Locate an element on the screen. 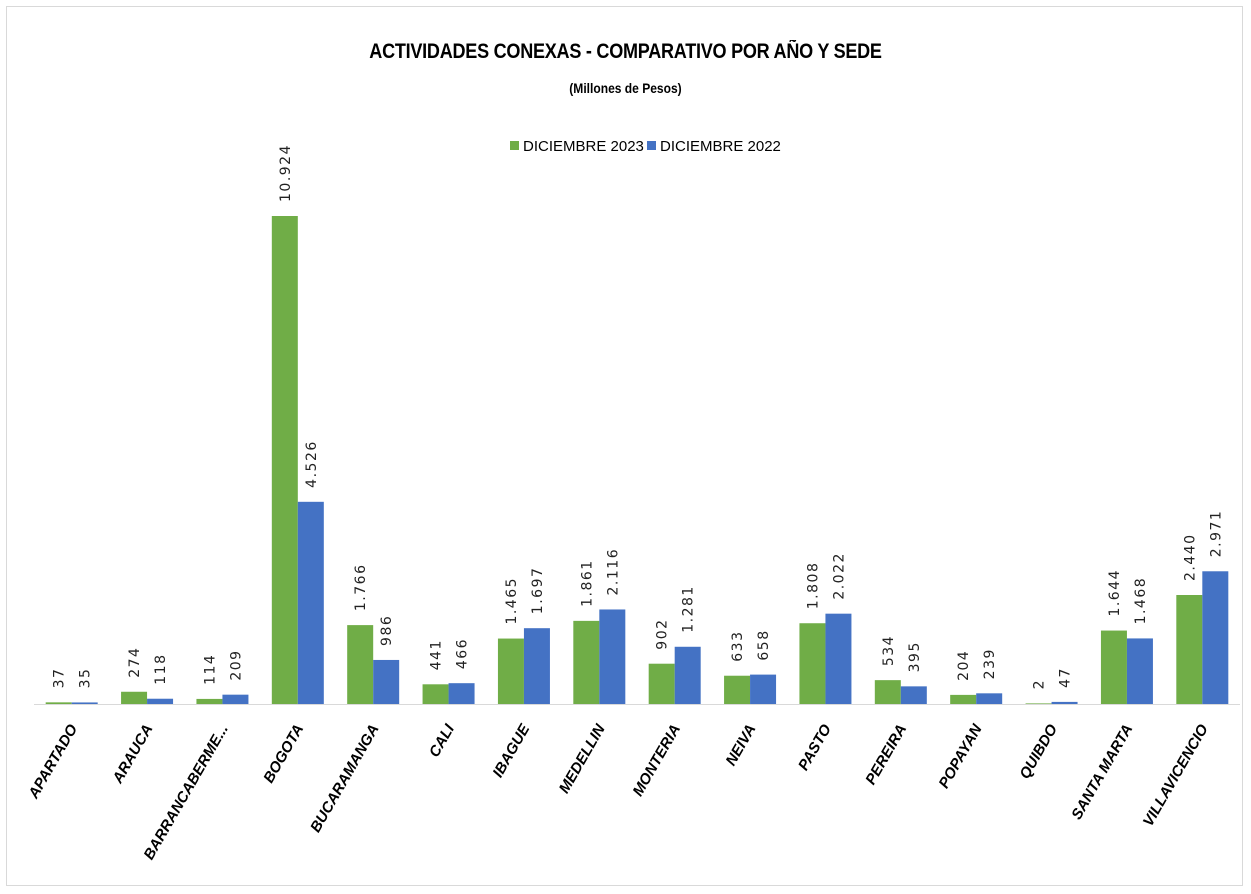 Image resolution: width=1251 pixels, height=894 pixels. value-label-0-9: 633 is located at coordinates (738, 645).